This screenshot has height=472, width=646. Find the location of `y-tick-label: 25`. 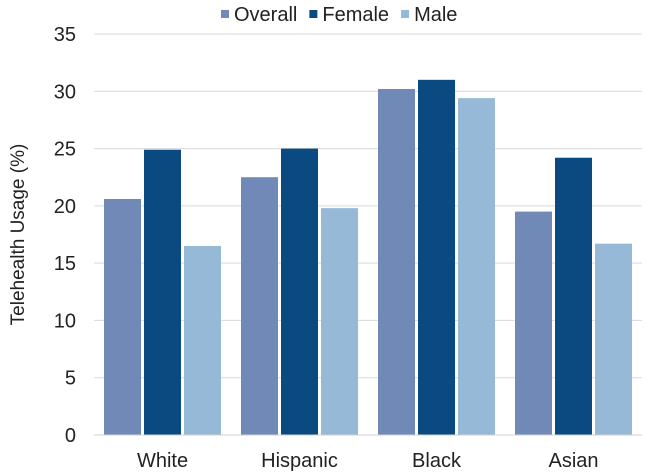

y-tick-label: 25 is located at coordinates (65, 150).